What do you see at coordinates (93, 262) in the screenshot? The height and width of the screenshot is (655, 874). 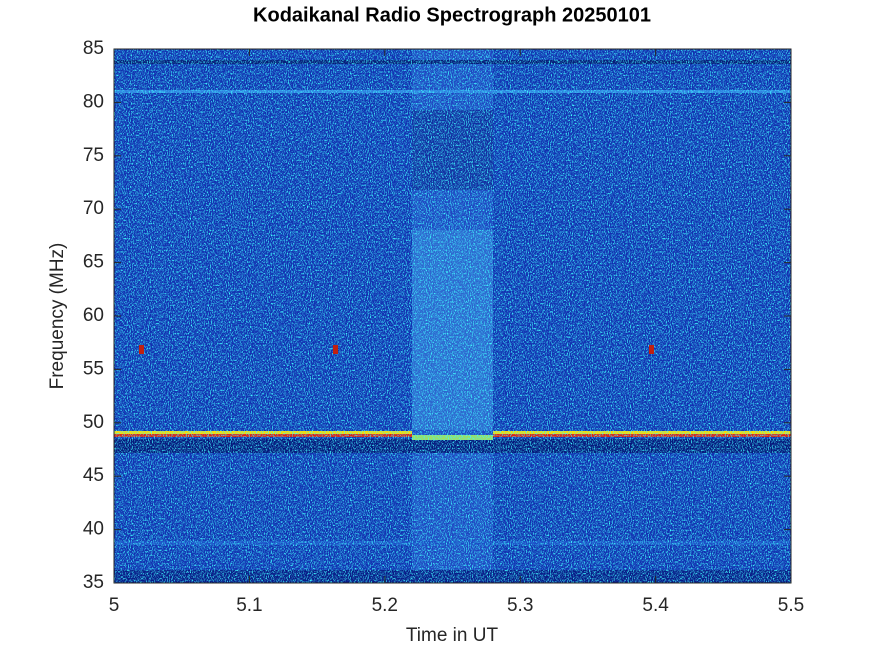 I see `y-tick-label: 65` at bounding box center [93, 262].